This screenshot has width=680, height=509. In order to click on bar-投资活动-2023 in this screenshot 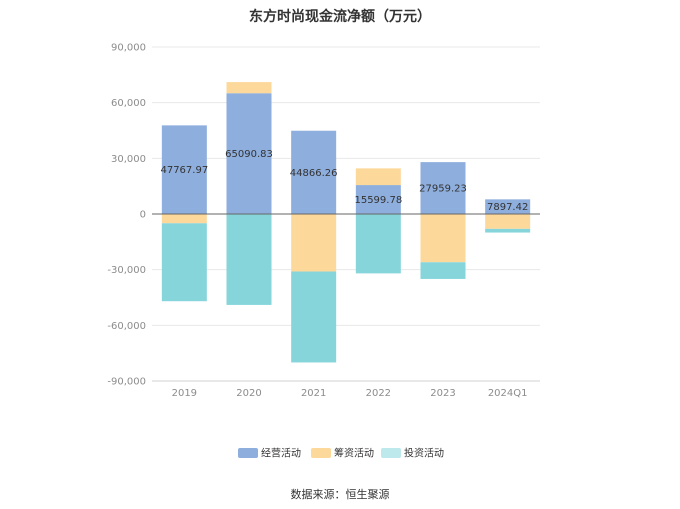, I will do `click(443, 270)`.